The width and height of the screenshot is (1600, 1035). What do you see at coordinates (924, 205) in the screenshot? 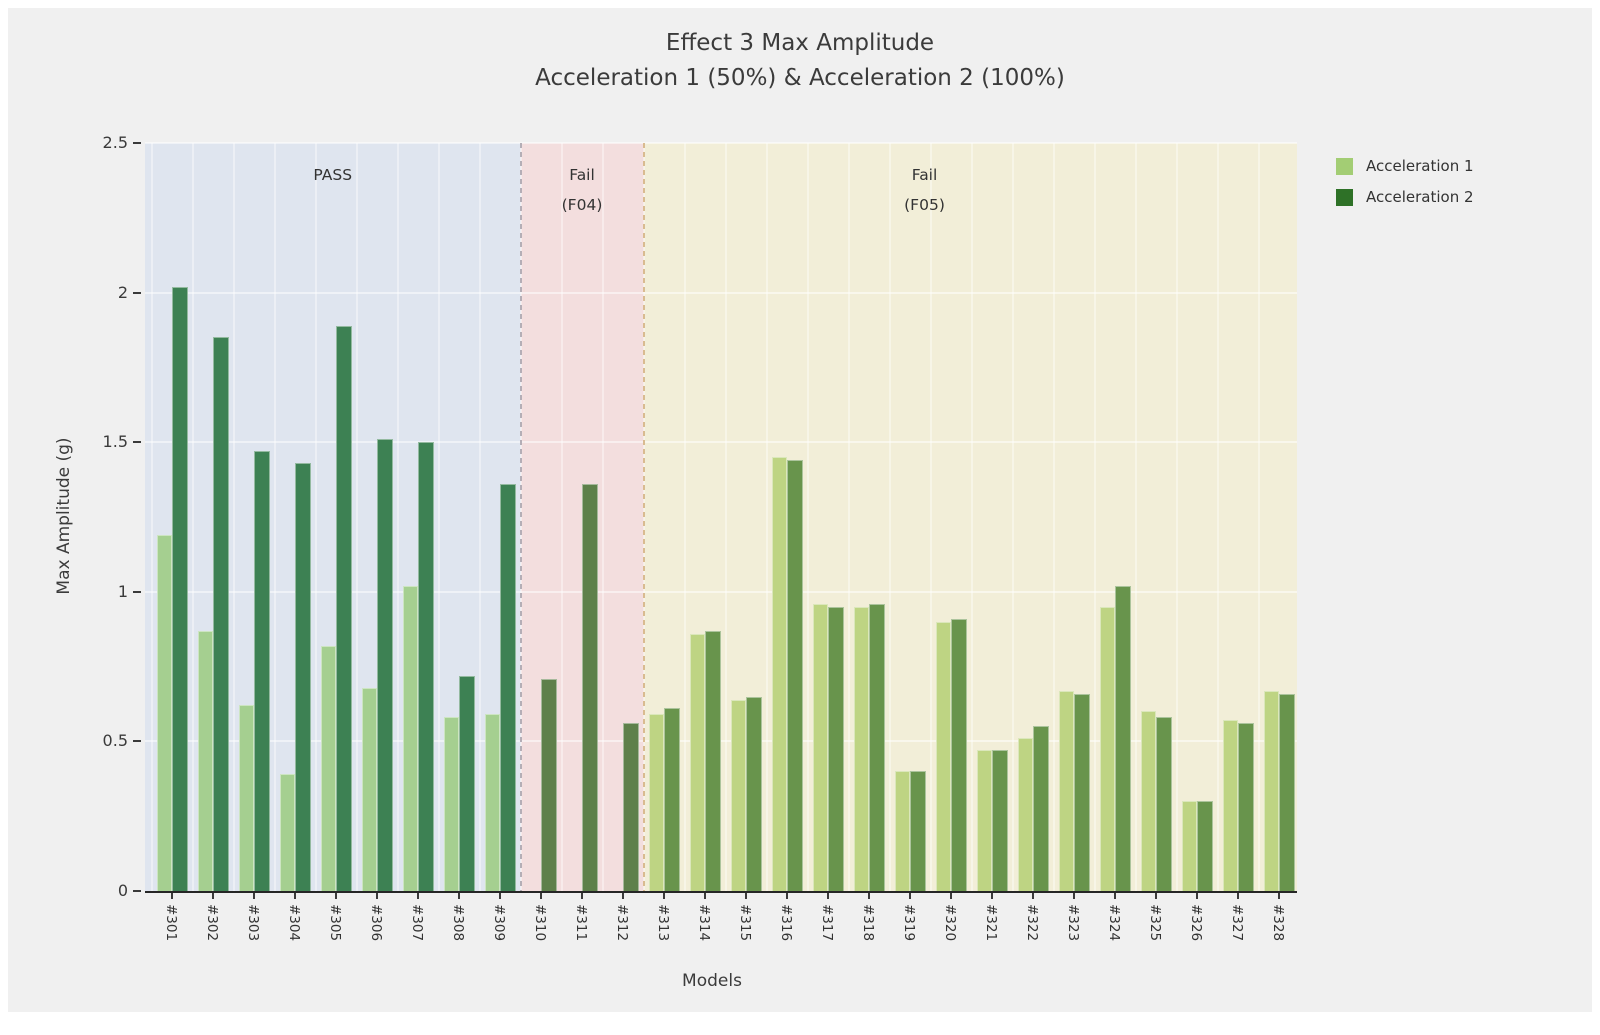
I see `region-label-line2: (F05)` at bounding box center [924, 205].